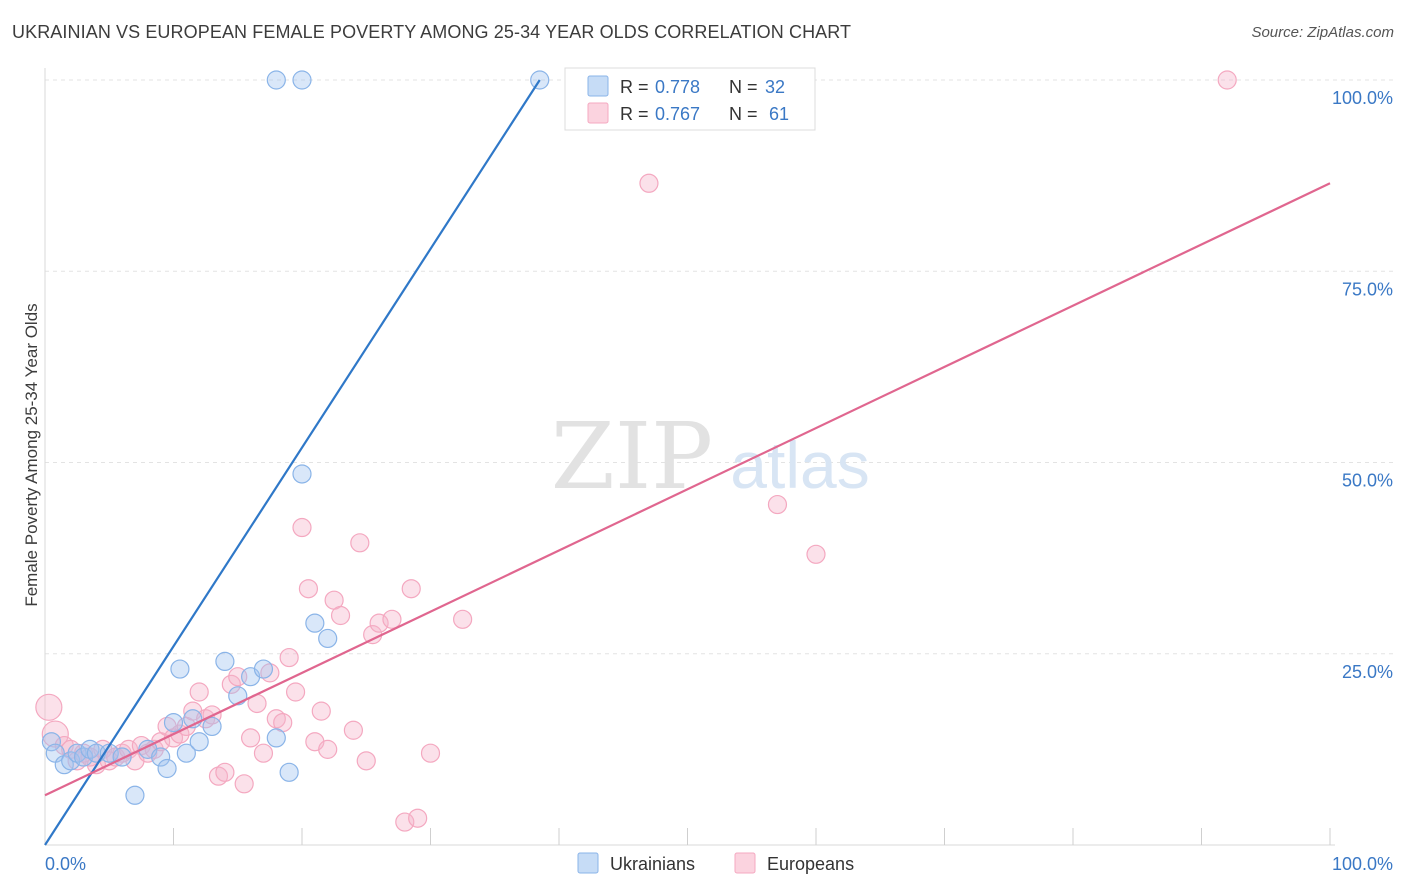  What do you see at coordinates (588, 863) in the screenshot?
I see `legend-ukrainians-swatch` at bounding box center [588, 863].